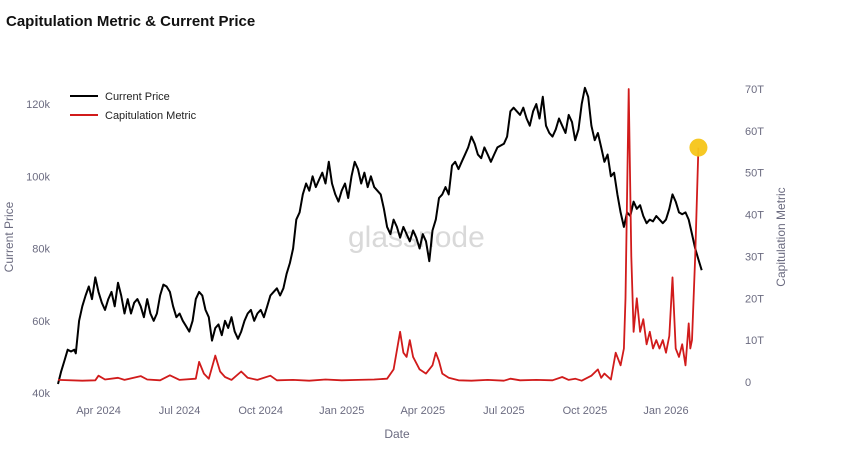 The height and width of the screenshot is (451, 842). What do you see at coordinates (754, 216) in the screenshot?
I see `y-right-tick-label: 40T` at bounding box center [754, 216].